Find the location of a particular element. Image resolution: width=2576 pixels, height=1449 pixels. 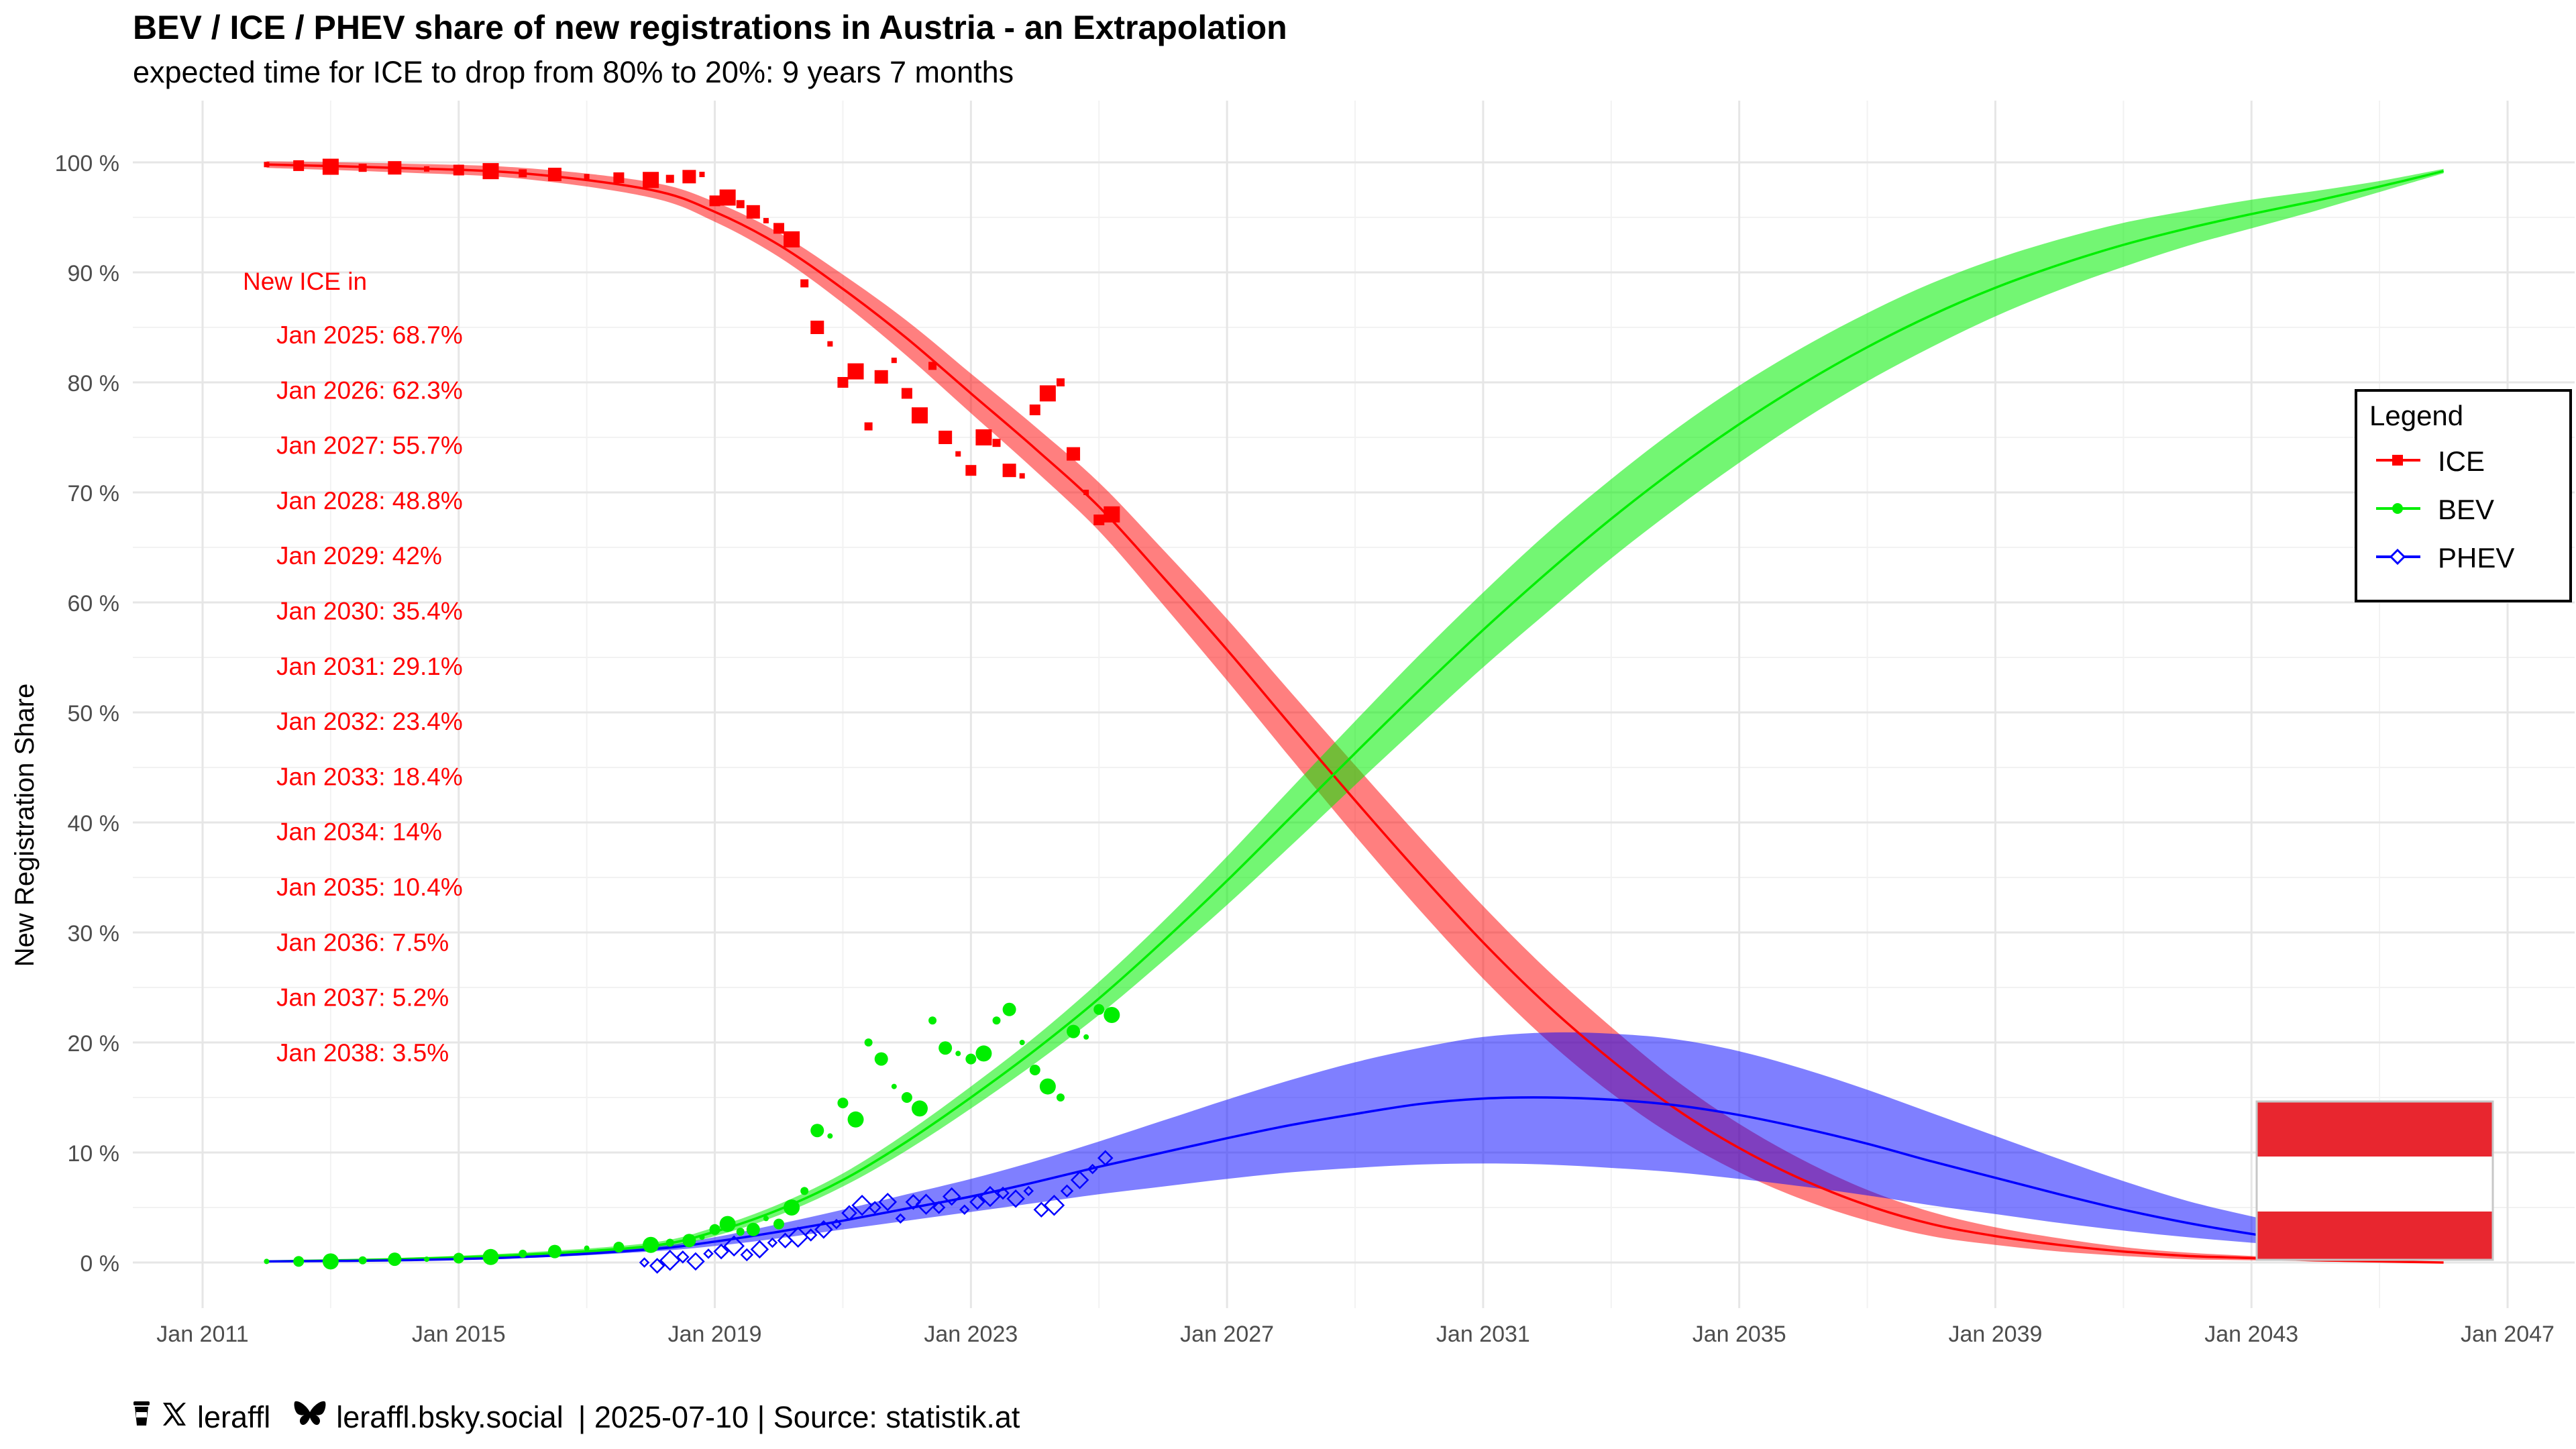

y-tick-label: 20 % is located at coordinates (94, 1044).